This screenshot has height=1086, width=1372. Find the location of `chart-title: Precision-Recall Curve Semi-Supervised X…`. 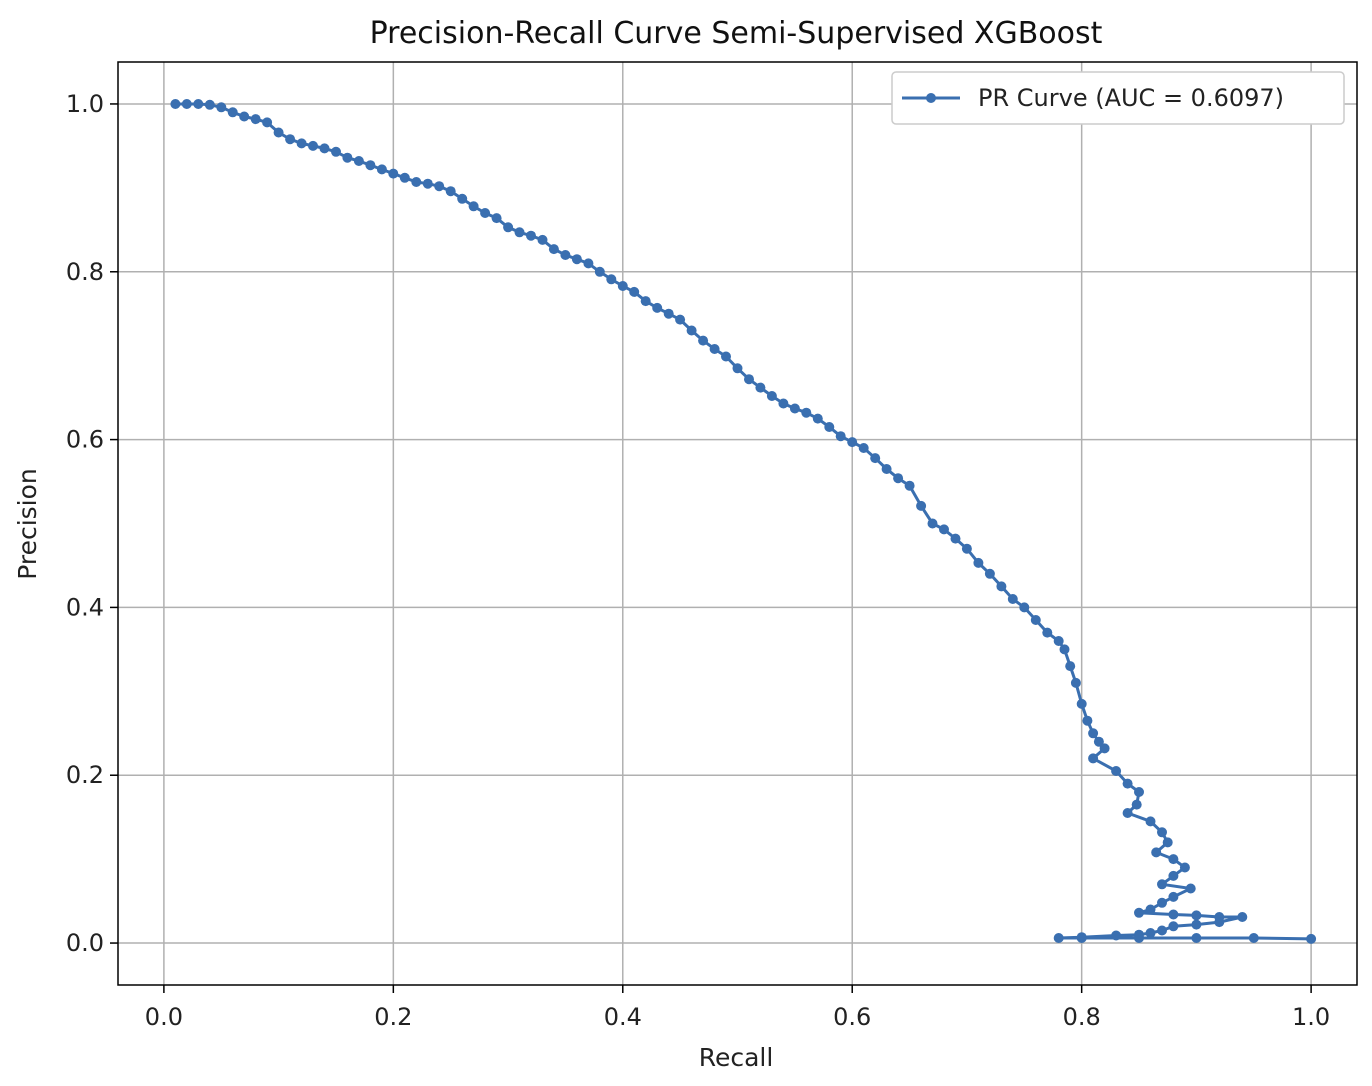

chart-title: Precision-Recall Curve Semi-Supervised X… is located at coordinates (736, 33).